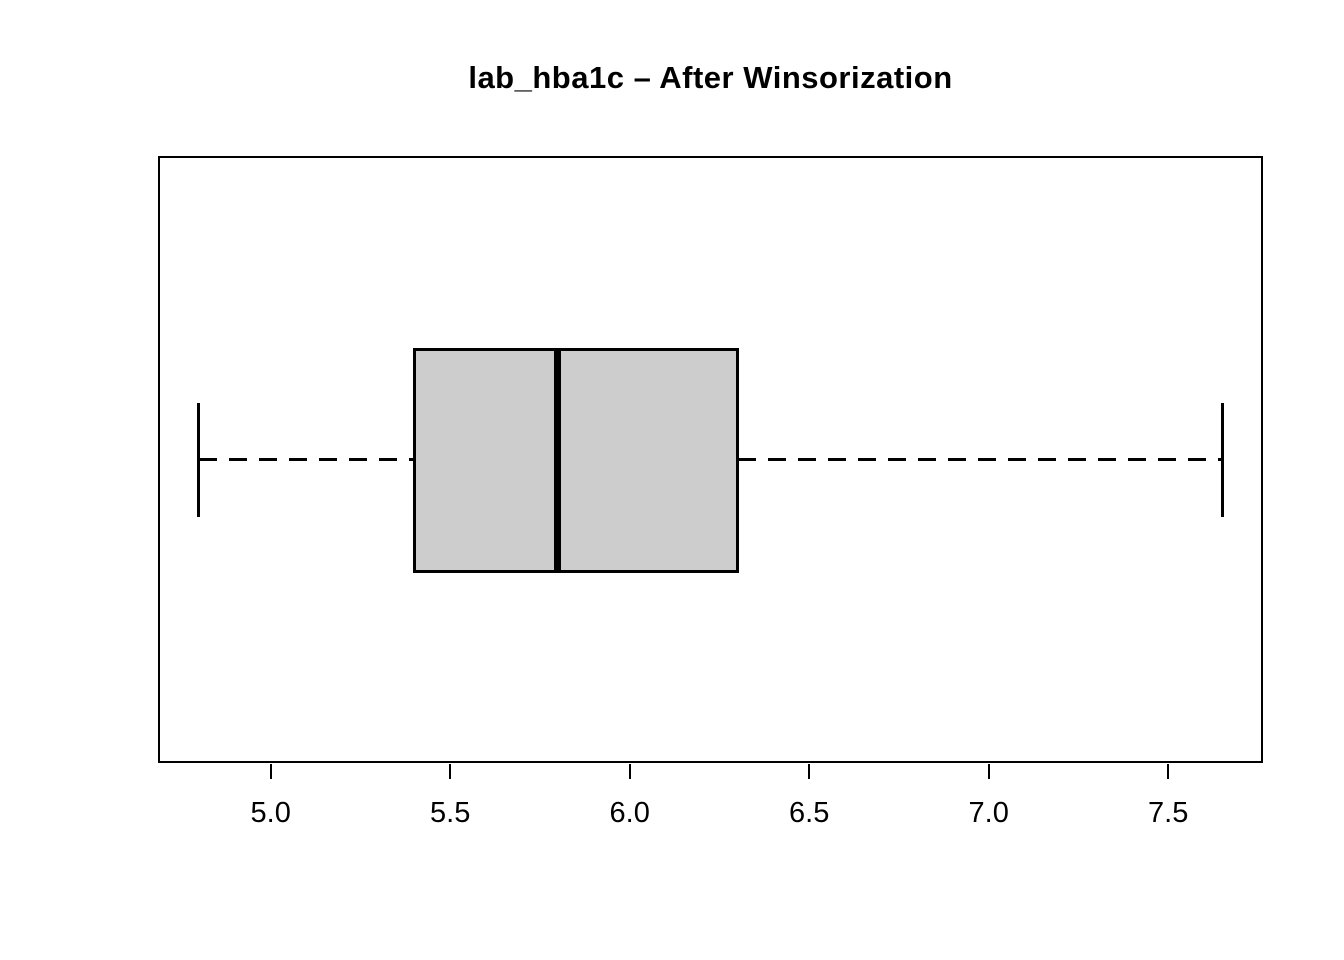  What do you see at coordinates (199, 460) in the screenshot?
I see `whisker-cap-left` at bounding box center [199, 460].